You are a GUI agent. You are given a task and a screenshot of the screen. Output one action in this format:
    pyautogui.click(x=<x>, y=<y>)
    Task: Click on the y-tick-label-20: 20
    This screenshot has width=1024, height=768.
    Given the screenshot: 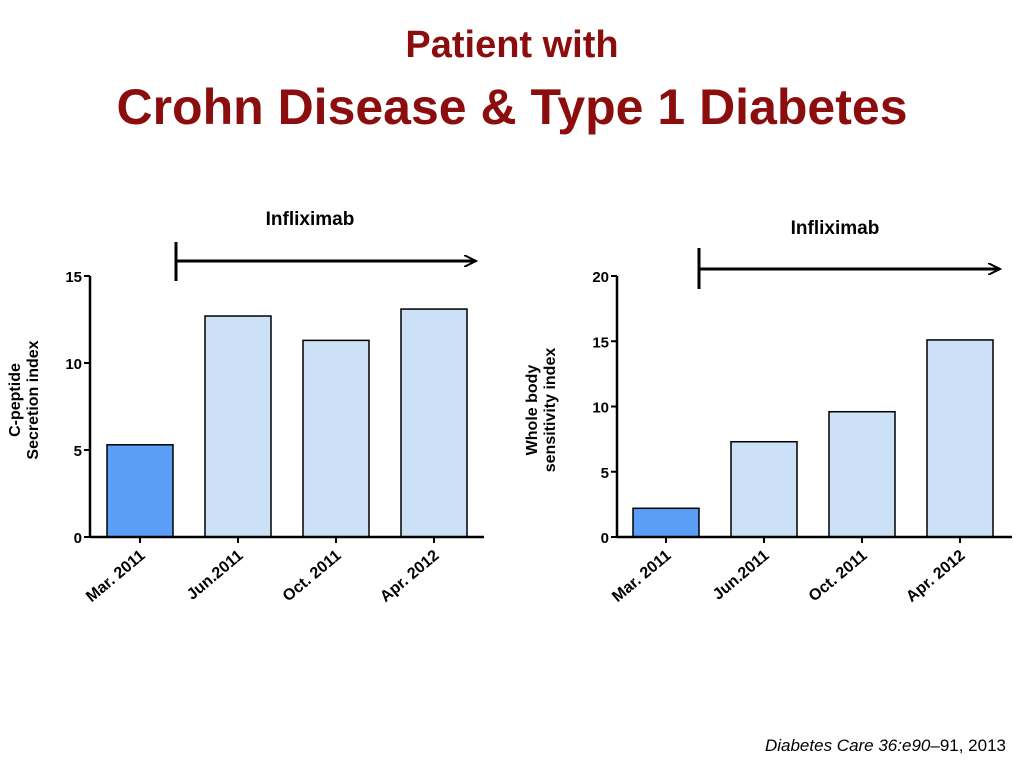 What is the action you would take?
    pyautogui.click(x=600, y=277)
    